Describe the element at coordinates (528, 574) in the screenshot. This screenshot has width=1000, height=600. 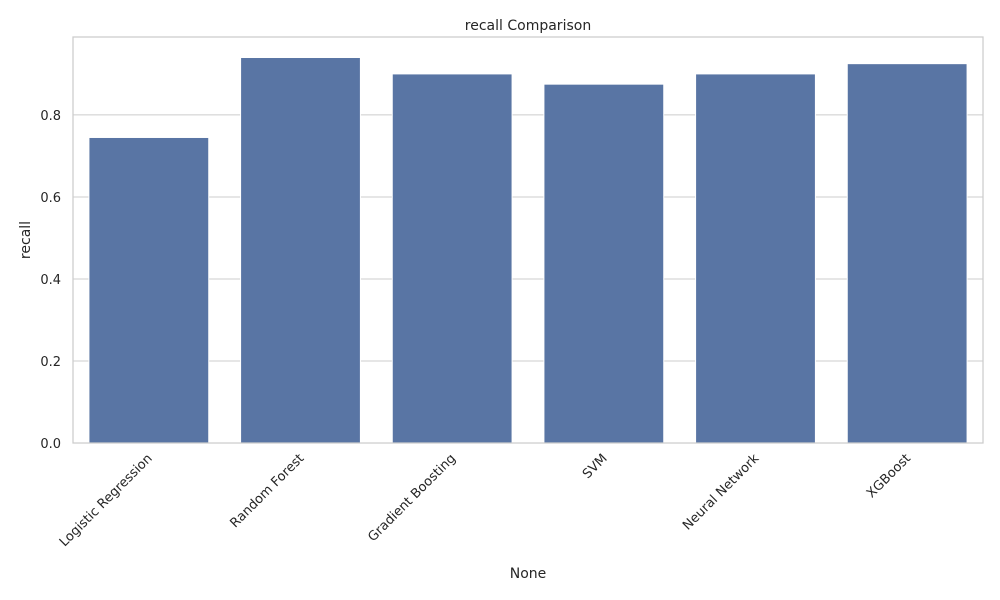
I see `x-axis-label: None` at that location.